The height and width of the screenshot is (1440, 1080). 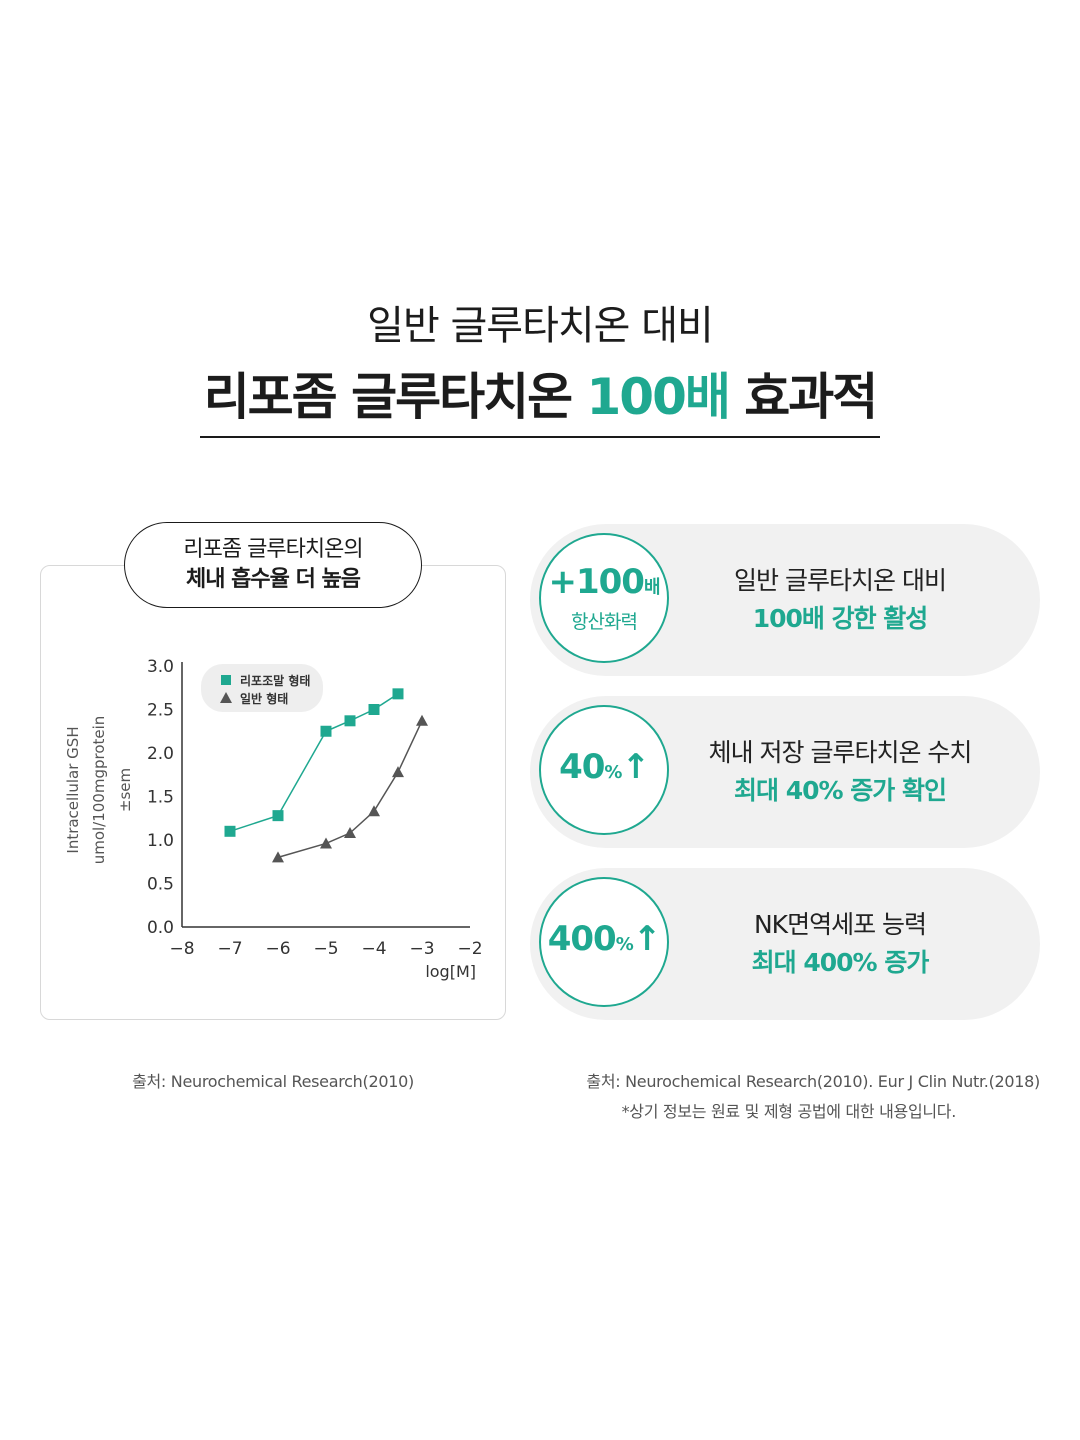 I want to click on source-left: 출처: Neurochemical Research(2010), so click(x=273, y=1081).